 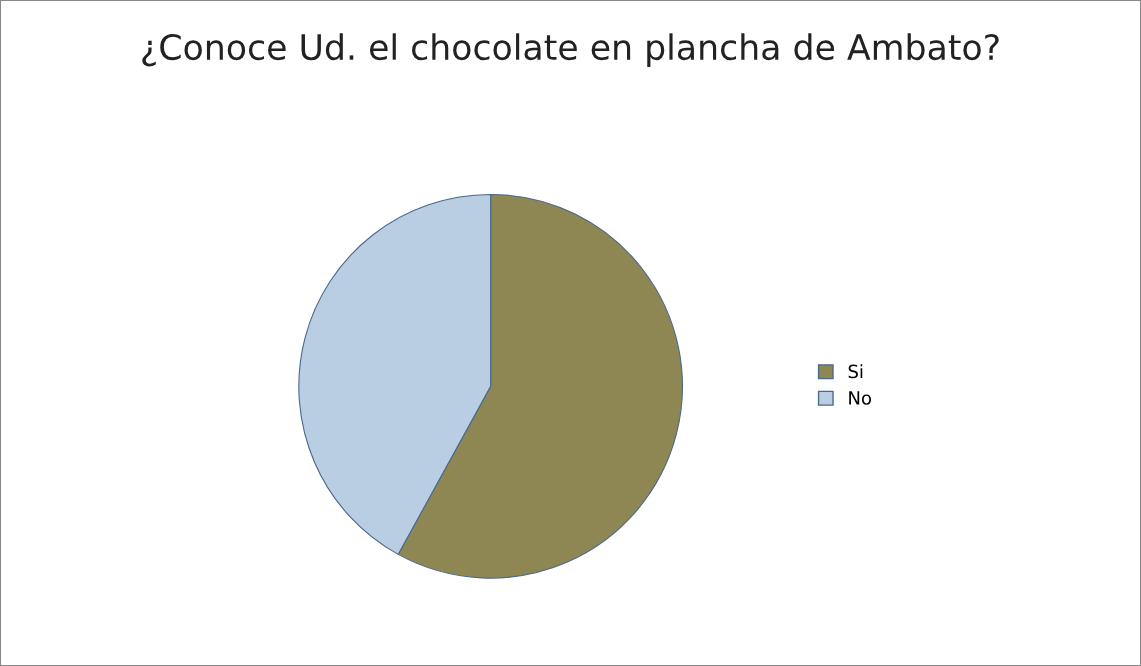 What do you see at coordinates (855, 371) in the screenshot?
I see `legend-label: Si` at bounding box center [855, 371].